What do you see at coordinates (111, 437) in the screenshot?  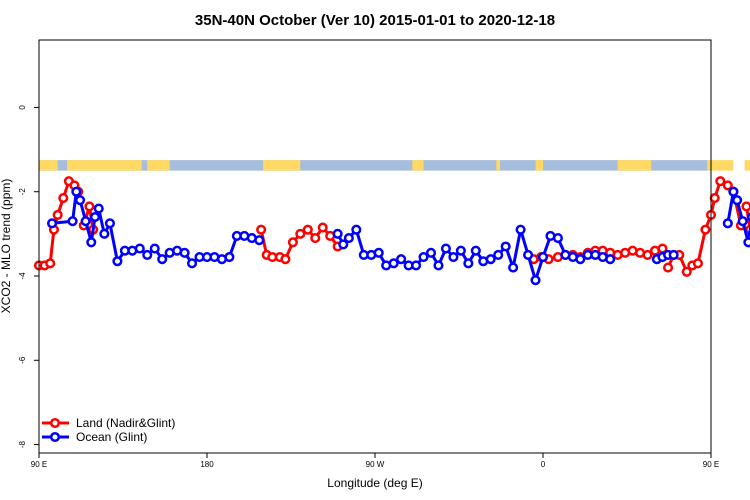 I see `legend-label-ocean: Ocean (Glint)` at bounding box center [111, 437].